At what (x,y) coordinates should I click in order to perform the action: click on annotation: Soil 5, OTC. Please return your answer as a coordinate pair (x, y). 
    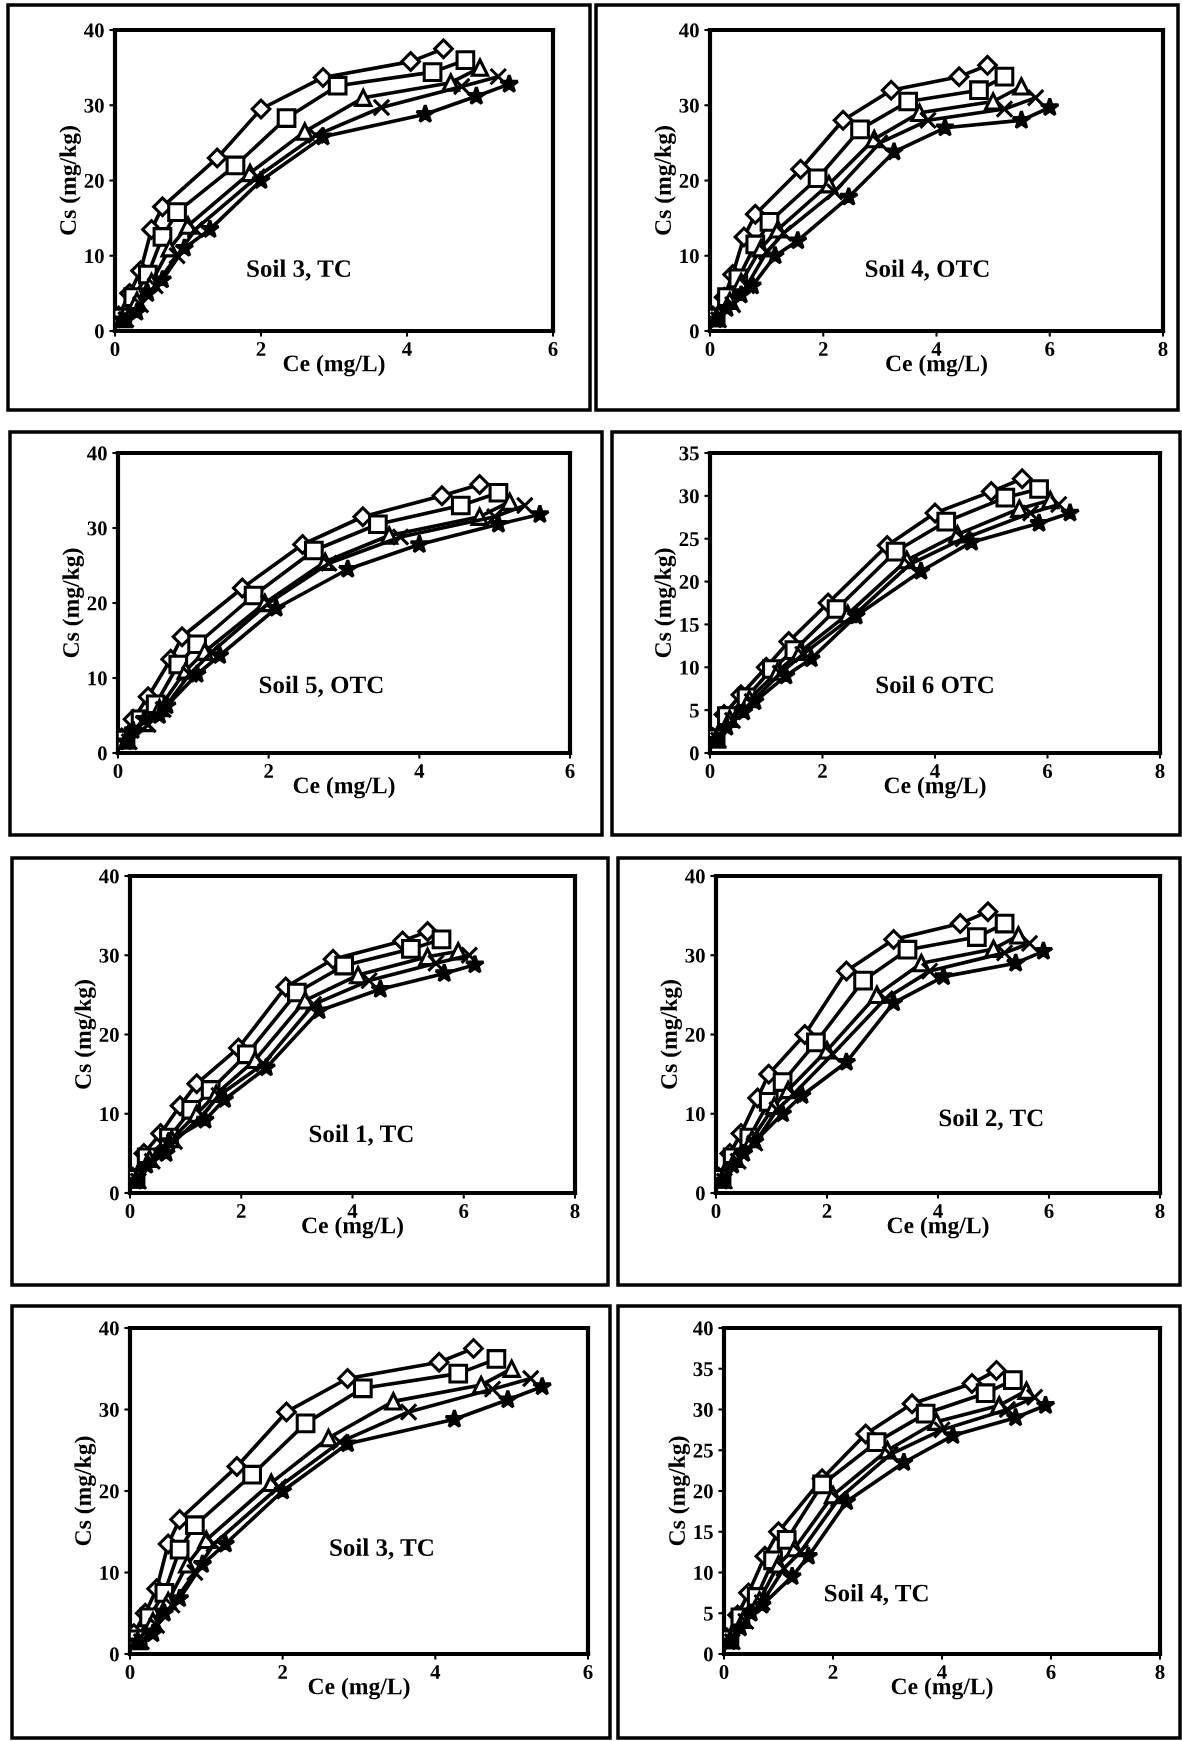
    Looking at the image, I should click on (321, 686).